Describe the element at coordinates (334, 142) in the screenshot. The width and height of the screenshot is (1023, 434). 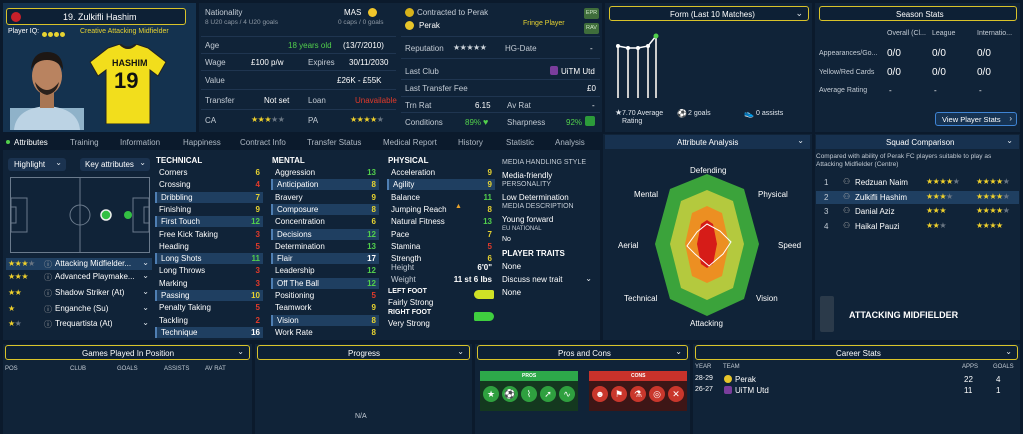
I see `tab-transfer-status: Transfer Status` at that location.